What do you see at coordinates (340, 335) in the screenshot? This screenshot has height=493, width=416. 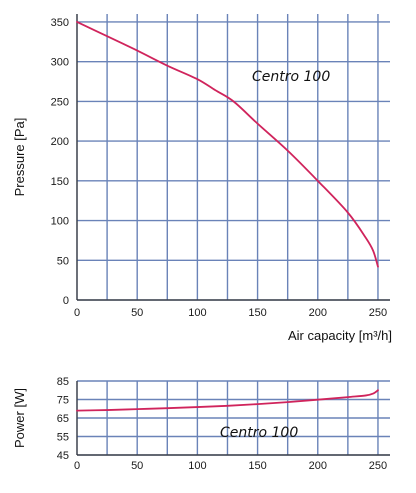 I see `pressure-x-axis-title: Air capacity [m³/h]` at bounding box center [340, 335].